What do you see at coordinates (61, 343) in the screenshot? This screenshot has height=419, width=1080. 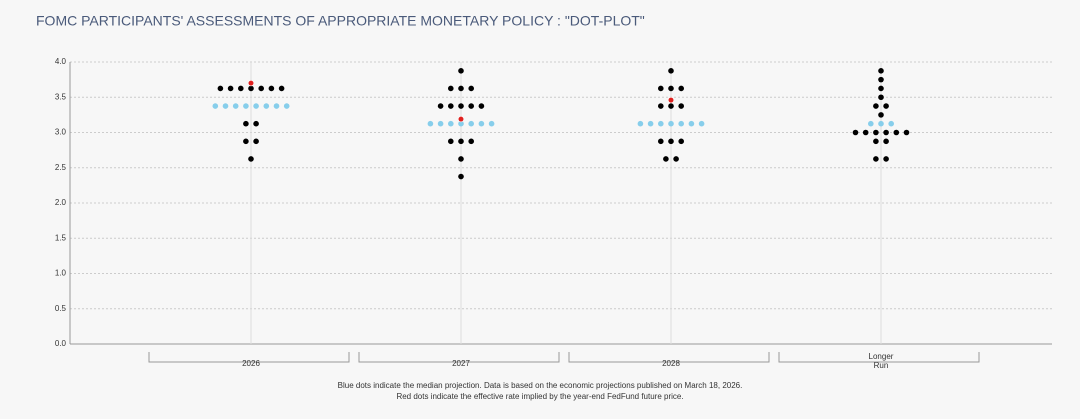 I see `y-tick-label: 0.0` at bounding box center [61, 343].